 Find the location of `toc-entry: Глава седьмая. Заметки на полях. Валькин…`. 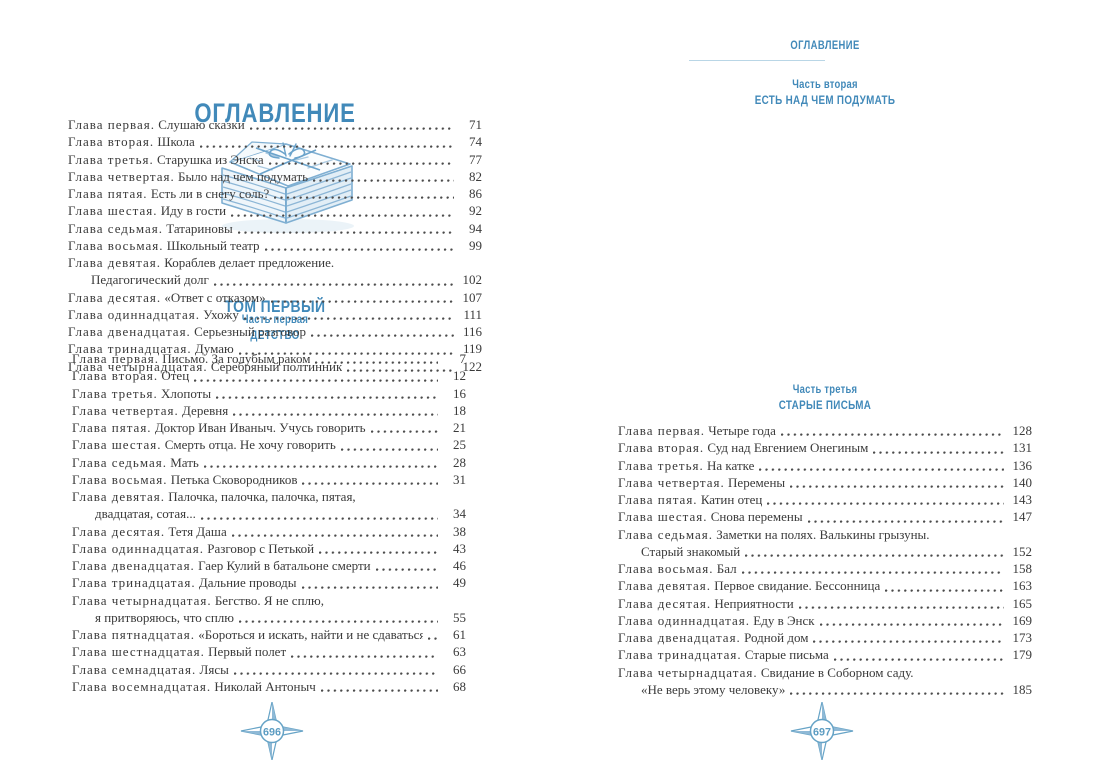

toc-entry: Глава седьмая. Заметки на полях. Валькин… is located at coordinates (825, 543).